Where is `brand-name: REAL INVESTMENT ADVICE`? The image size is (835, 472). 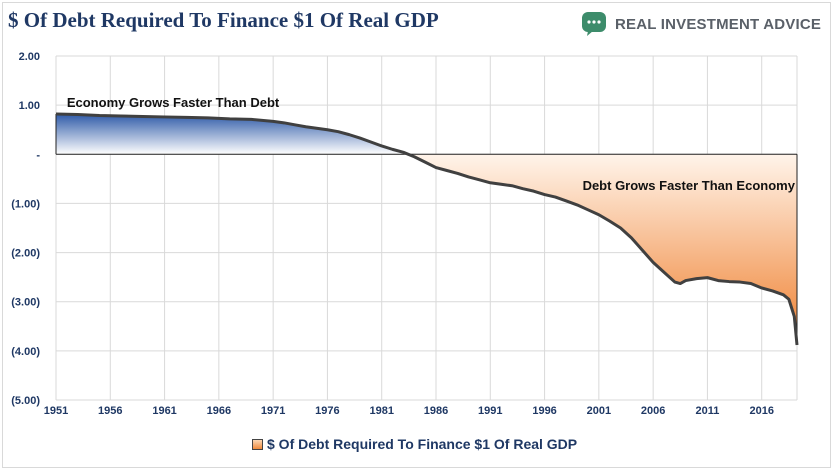
brand-name: REAL INVESTMENT ADVICE is located at coordinates (718, 24).